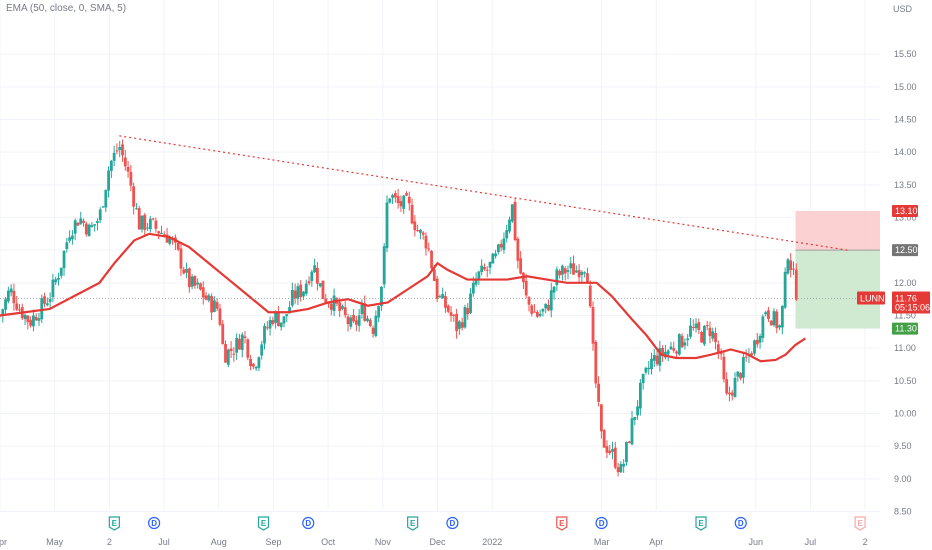  What do you see at coordinates (492, 542) in the screenshot?
I see `time-tick: 2022` at bounding box center [492, 542].